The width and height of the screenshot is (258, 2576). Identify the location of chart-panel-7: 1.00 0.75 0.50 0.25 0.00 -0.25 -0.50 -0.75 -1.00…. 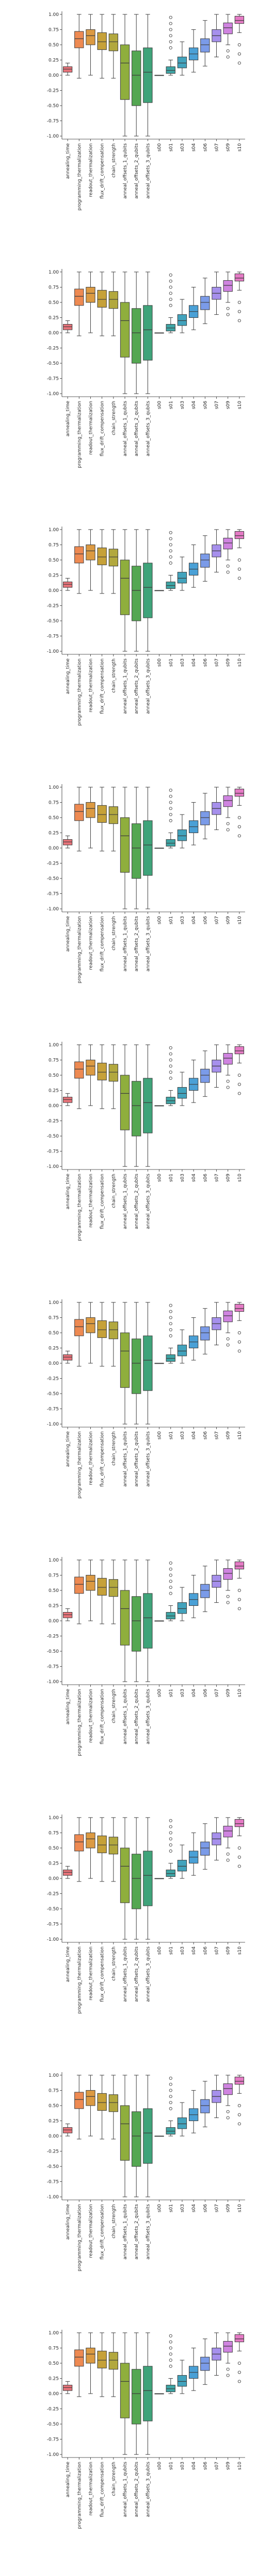
(146, 1656).